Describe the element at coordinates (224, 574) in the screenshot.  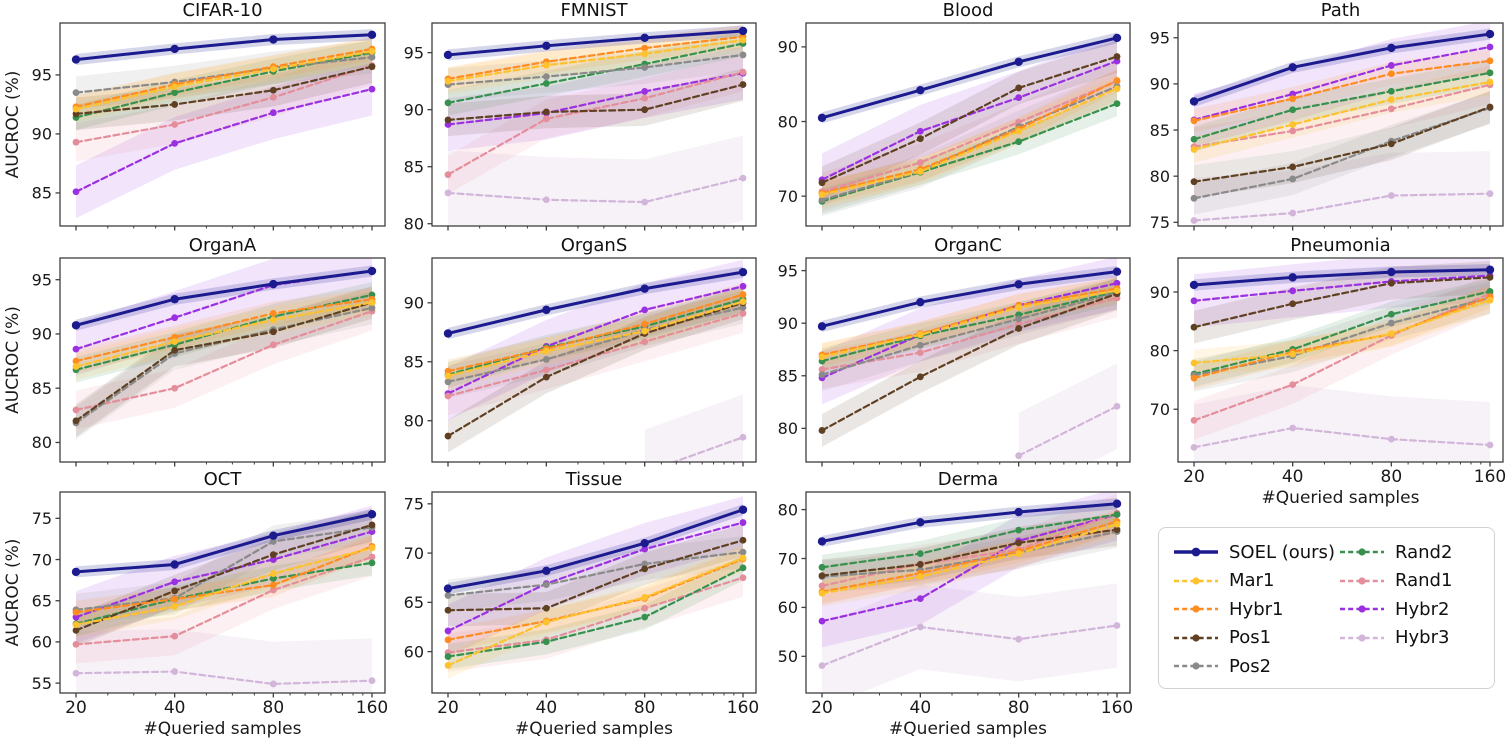
I see `series-band-hybr2` at that location.